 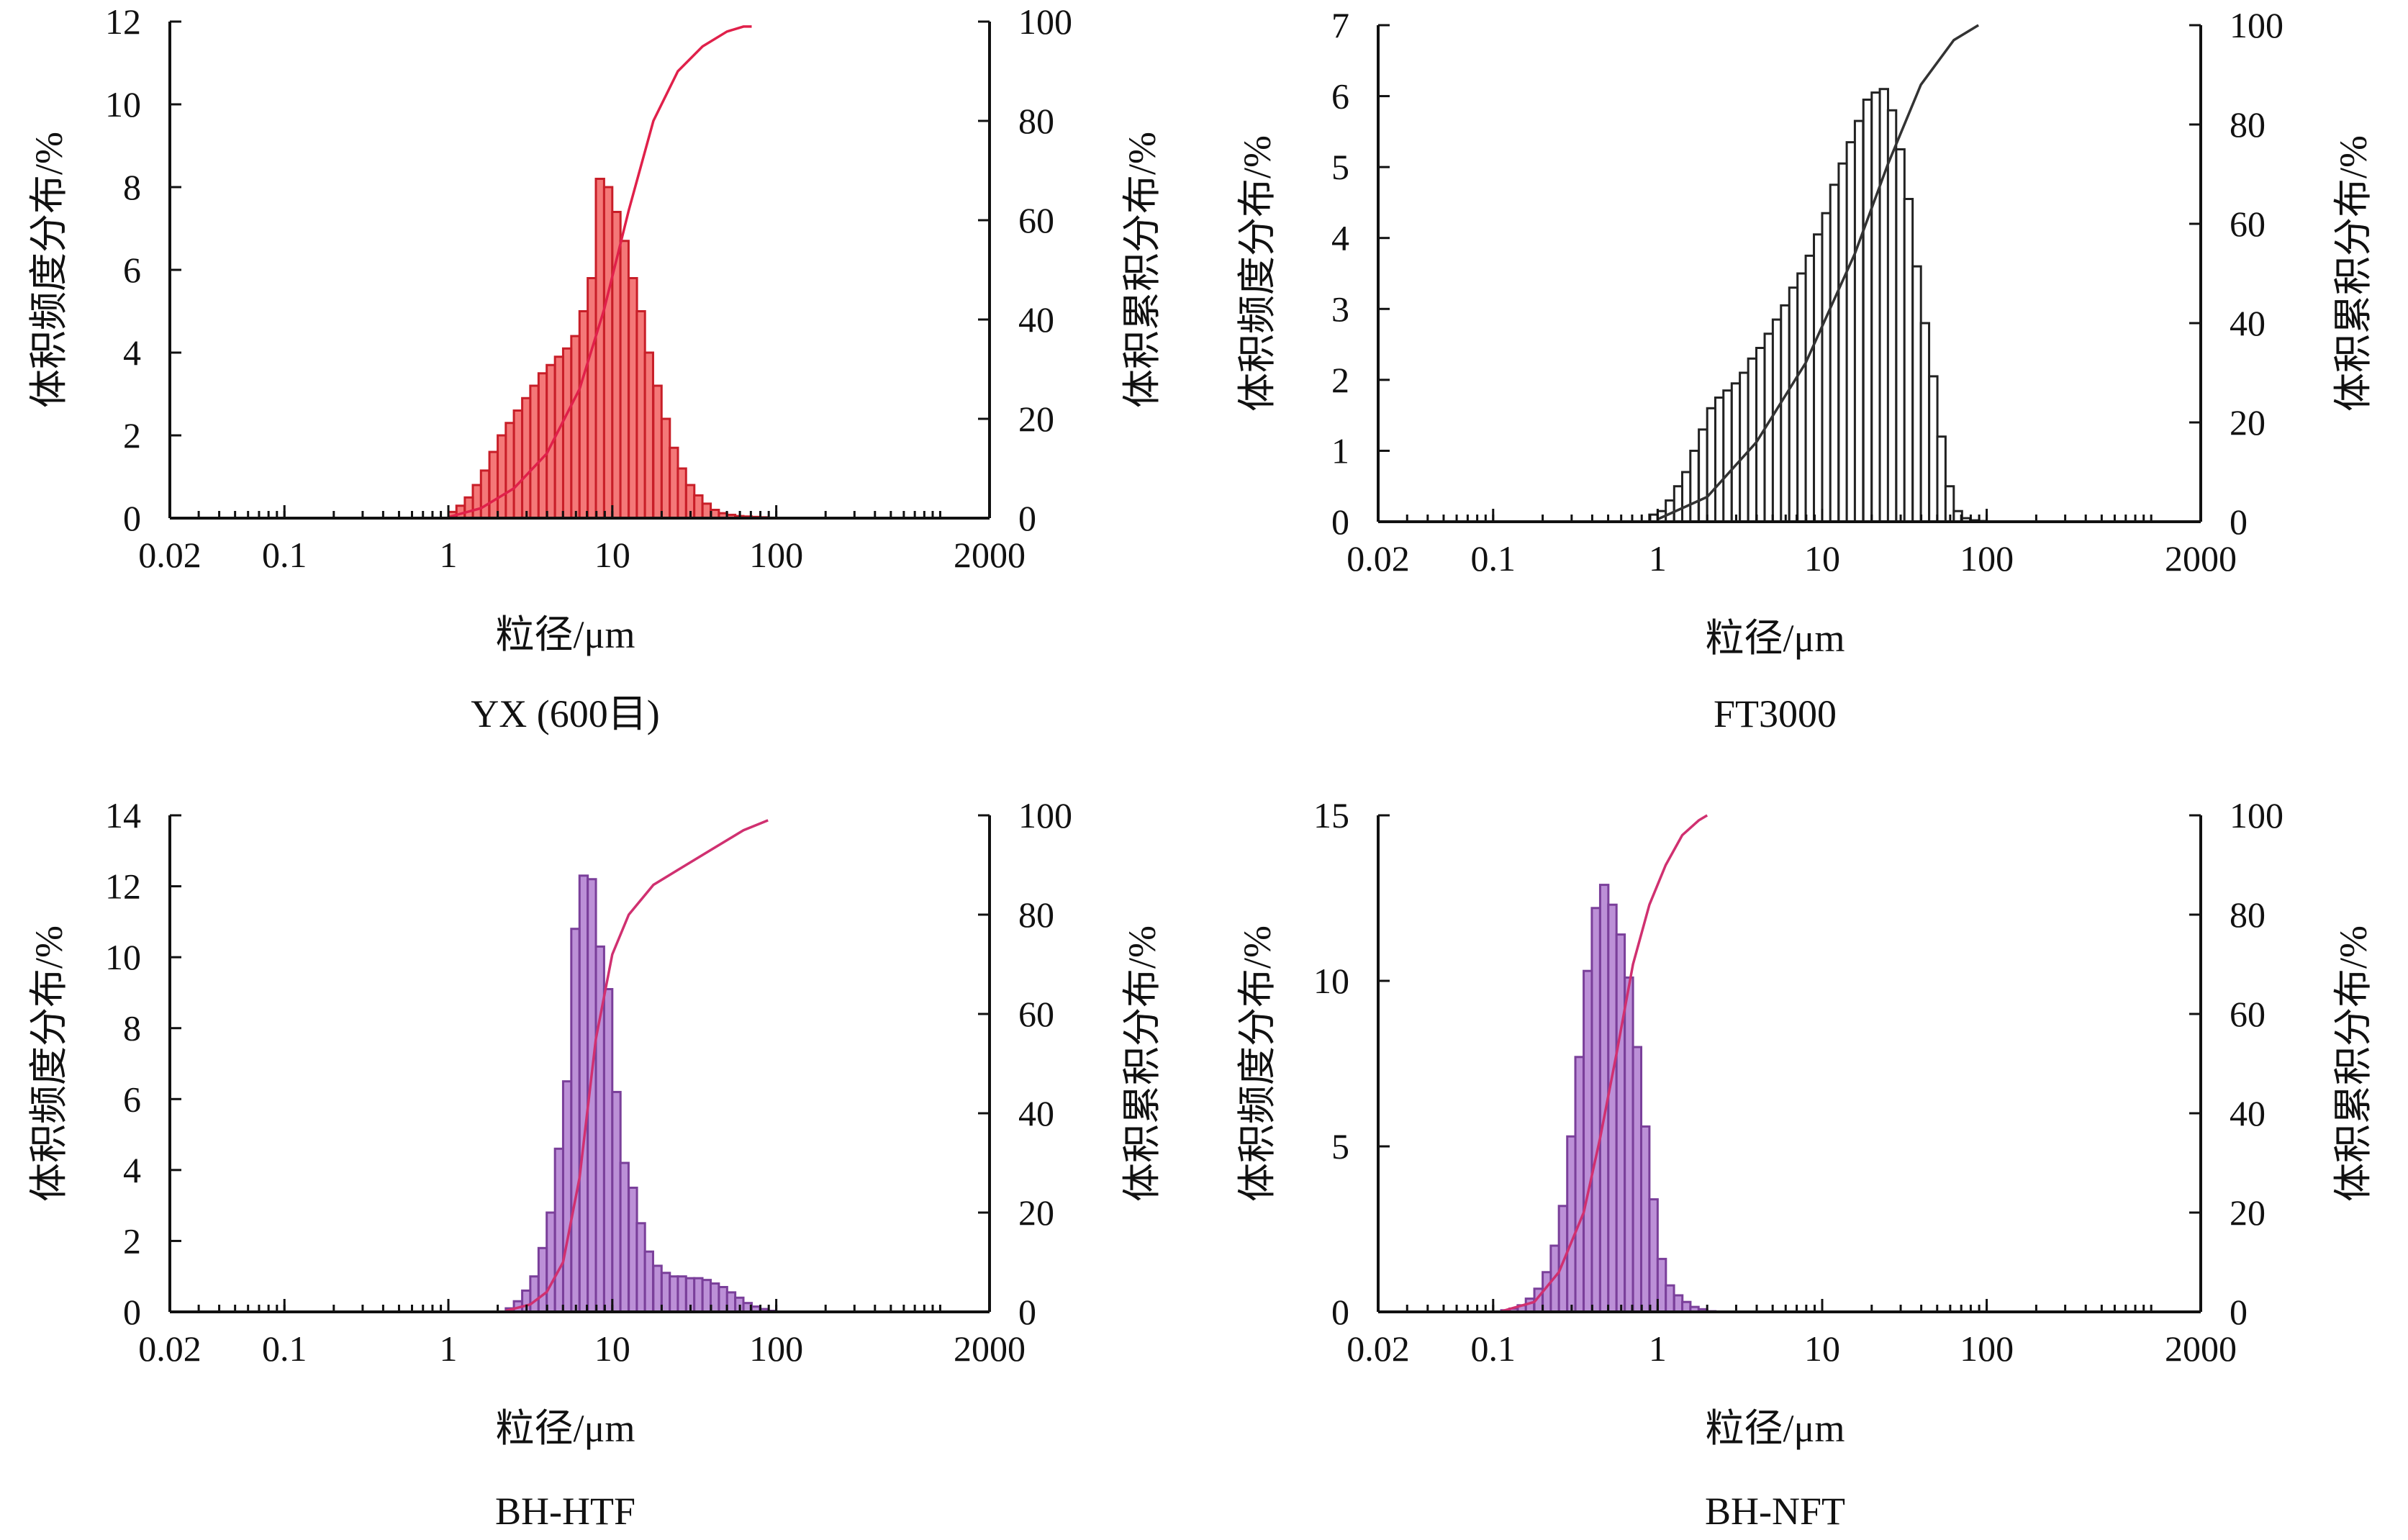 What do you see at coordinates (2248, 1014) in the screenshot?
I see `y-right-tick-label: 60` at bounding box center [2248, 1014].